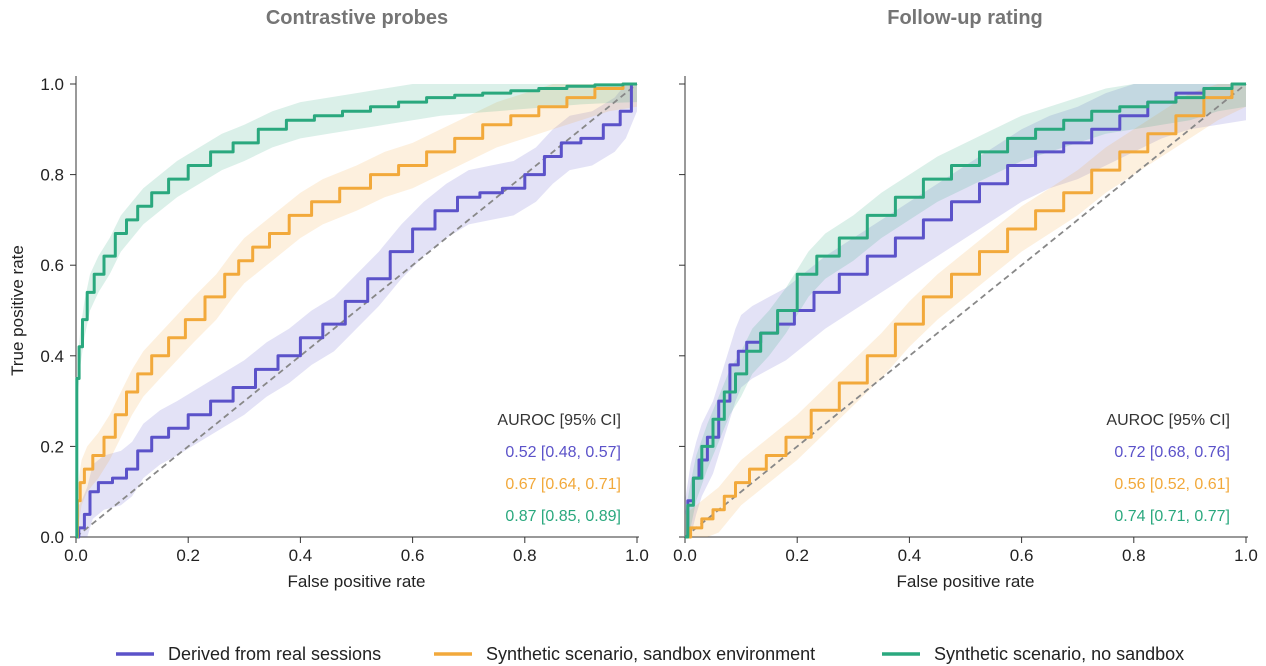 The image size is (1266, 666). What do you see at coordinates (52, 265) in the screenshot?
I see `y-tick-label: 0.6` at bounding box center [52, 265].